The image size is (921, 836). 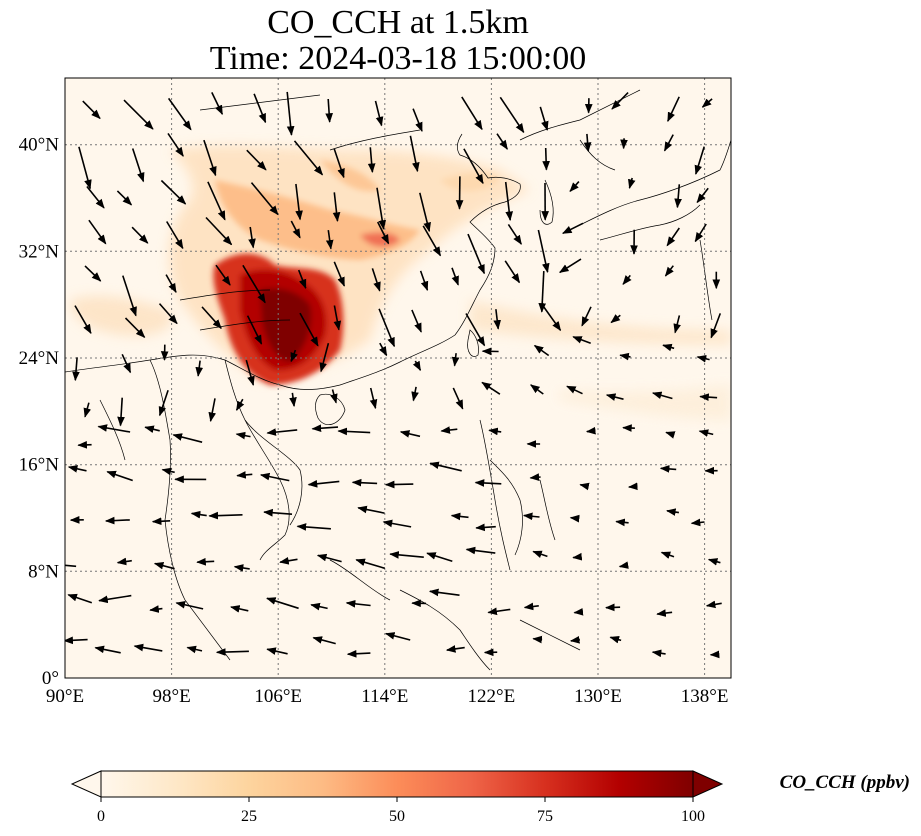 What do you see at coordinates (398, 22) in the screenshot?
I see `map-title: CO_CCH at 1.5km` at bounding box center [398, 22].